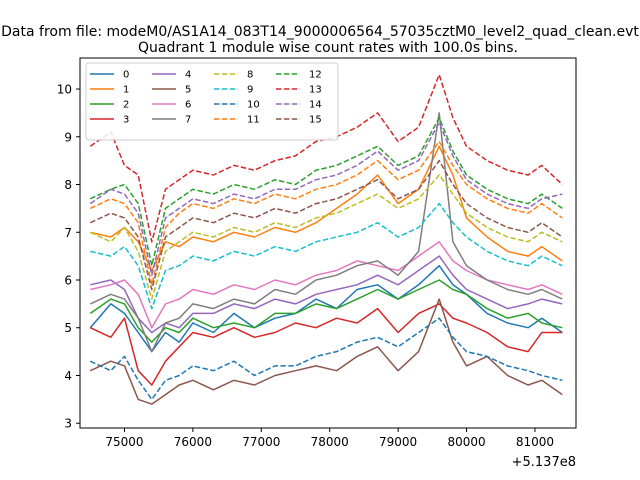  I want to click on y-tick-label: 3, so click(68, 424).